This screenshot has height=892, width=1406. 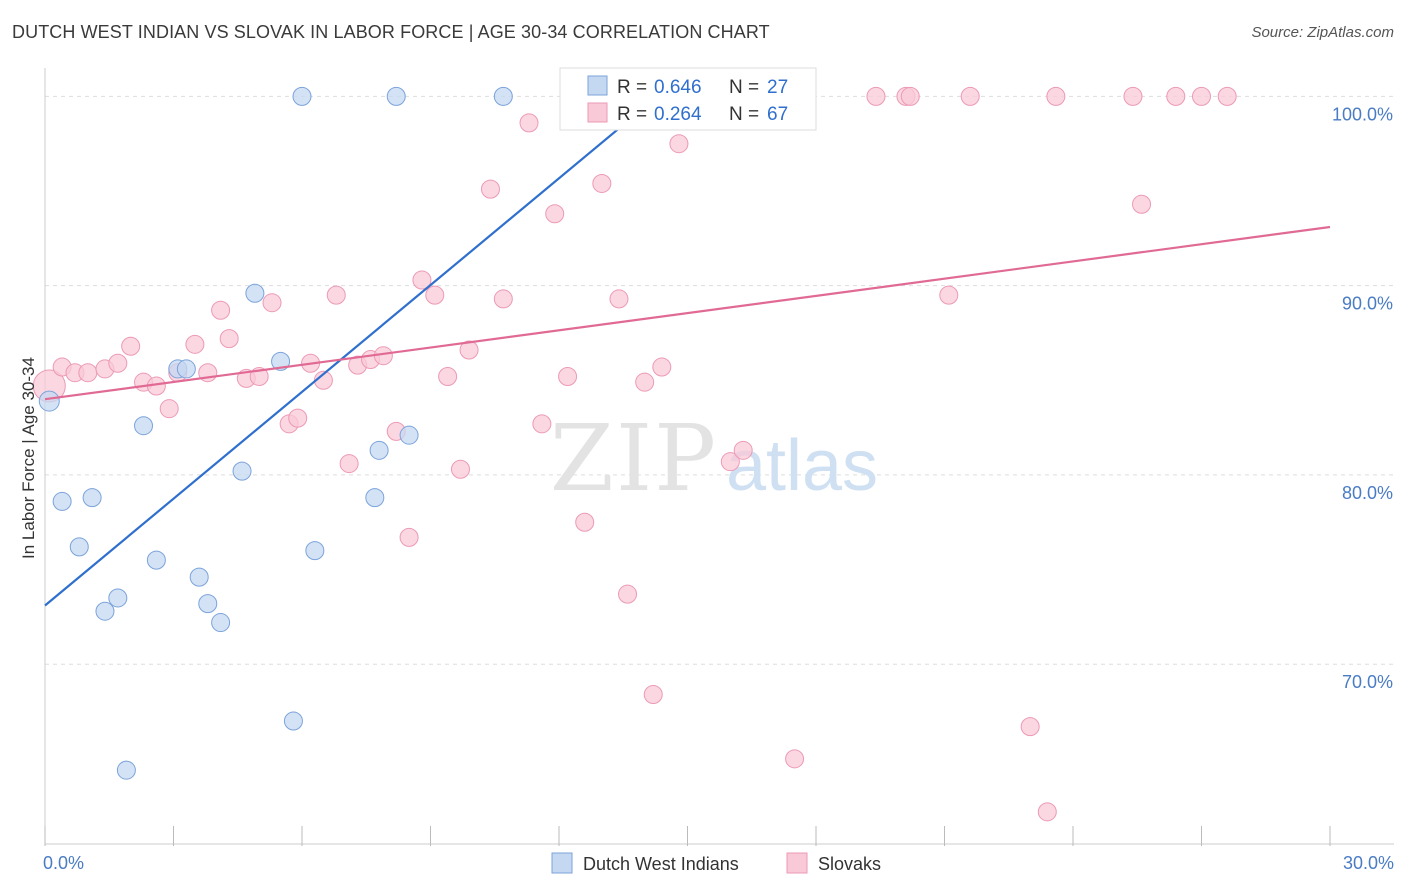 What do you see at coordinates (661, 864) in the screenshot?
I see `series-legend-blue-label: Dutch West Indians` at bounding box center [661, 864].